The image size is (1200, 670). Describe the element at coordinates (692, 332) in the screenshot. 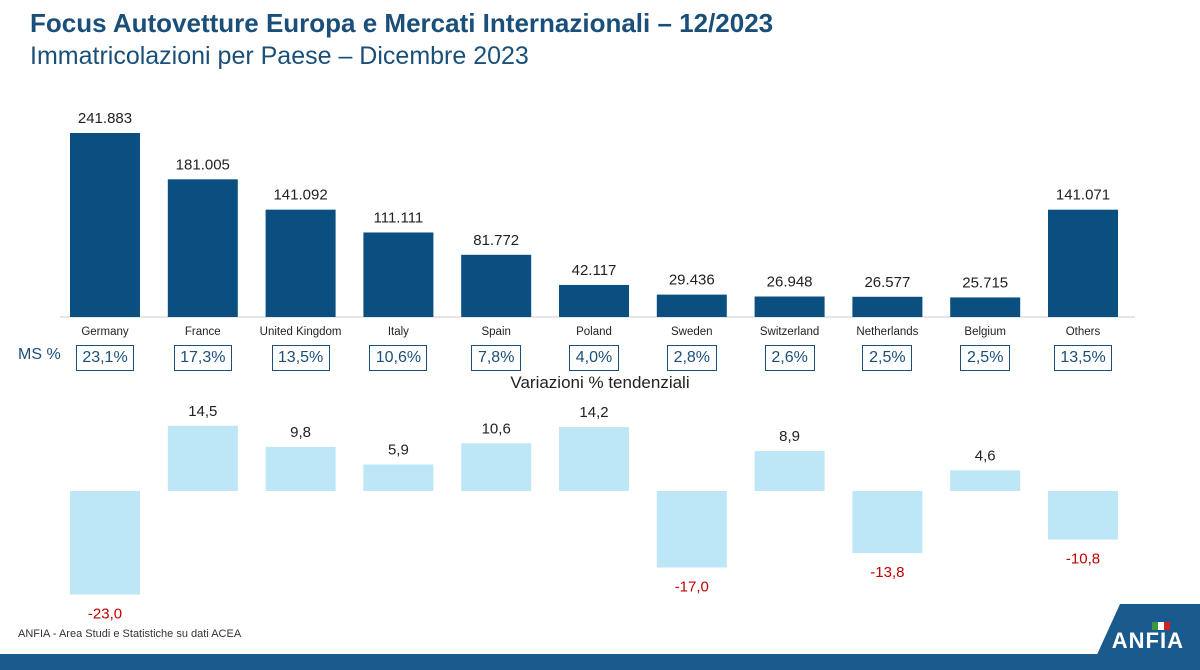

I see `country-label: Sweden` at that location.